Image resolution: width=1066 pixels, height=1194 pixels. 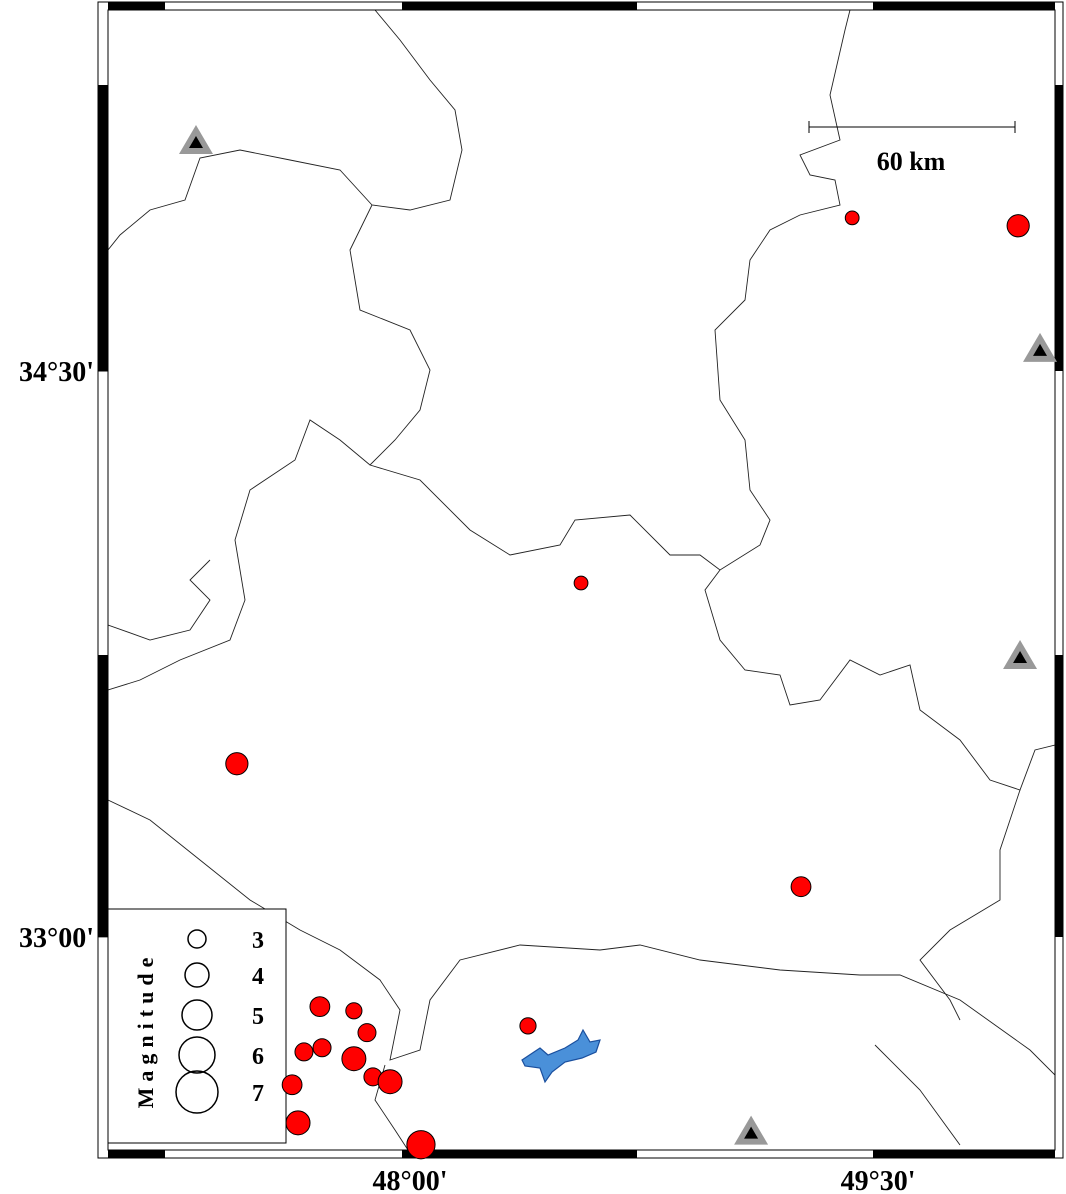 What do you see at coordinates (56, 372) in the screenshot?
I see `y-tick-label: 34°30'` at bounding box center [56, 372].